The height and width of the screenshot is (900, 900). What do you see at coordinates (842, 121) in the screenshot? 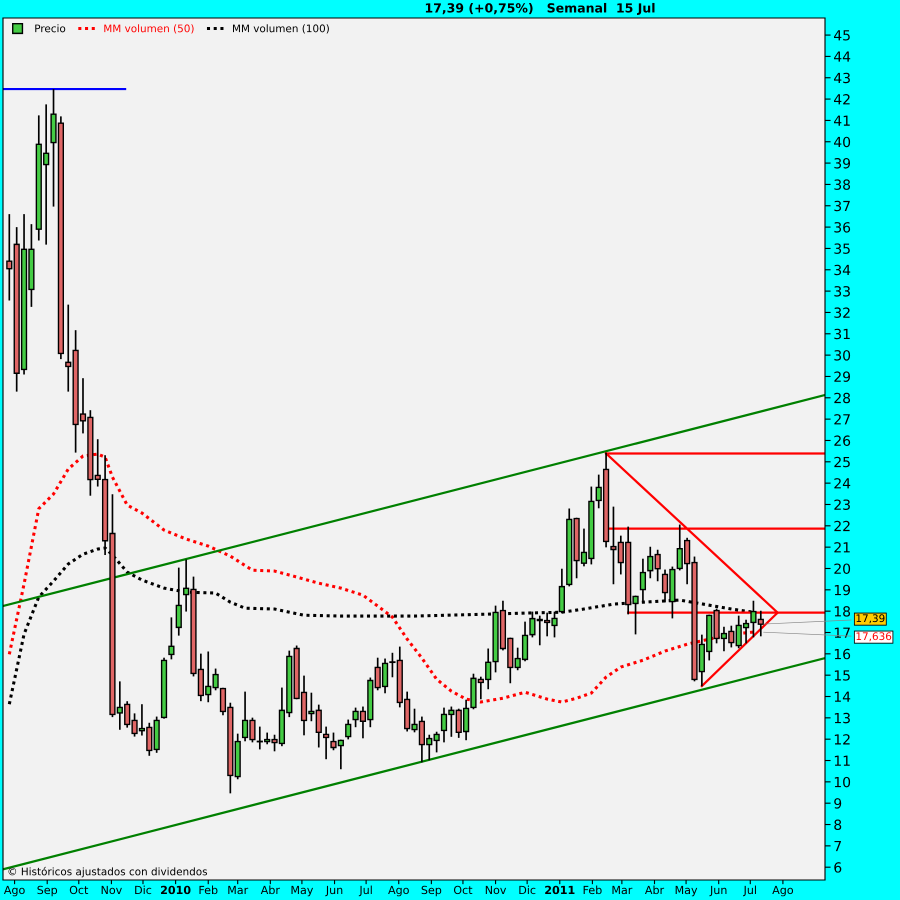
I see `y-tick-label: 41` at bounding box center [842, 121].